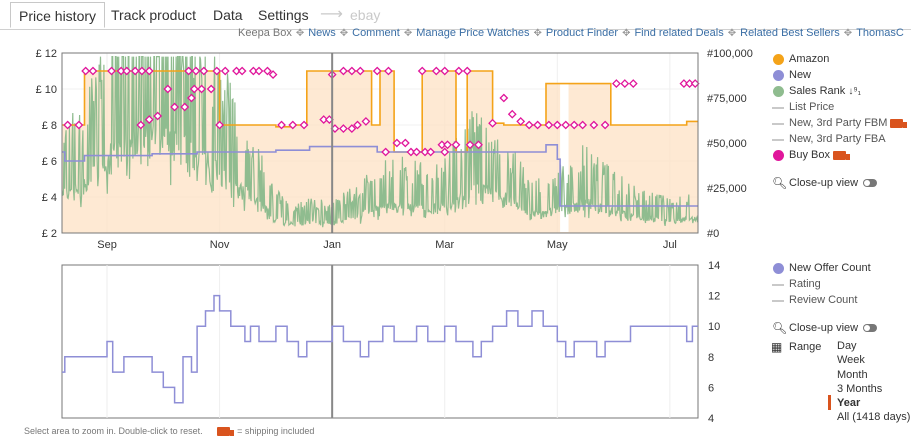 The height and width of the screenshot is (436, 911). I want to click on range-month: Month, so click(852, 375).